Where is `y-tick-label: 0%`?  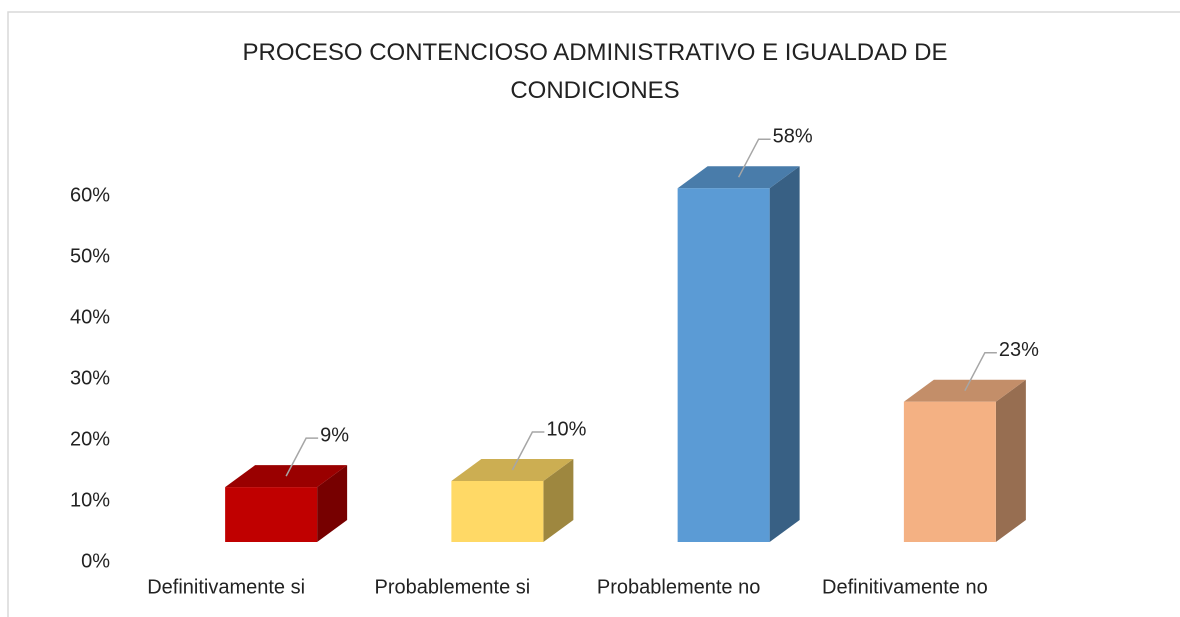
y-tick-label: 0% is located at coordinates (95, 561).